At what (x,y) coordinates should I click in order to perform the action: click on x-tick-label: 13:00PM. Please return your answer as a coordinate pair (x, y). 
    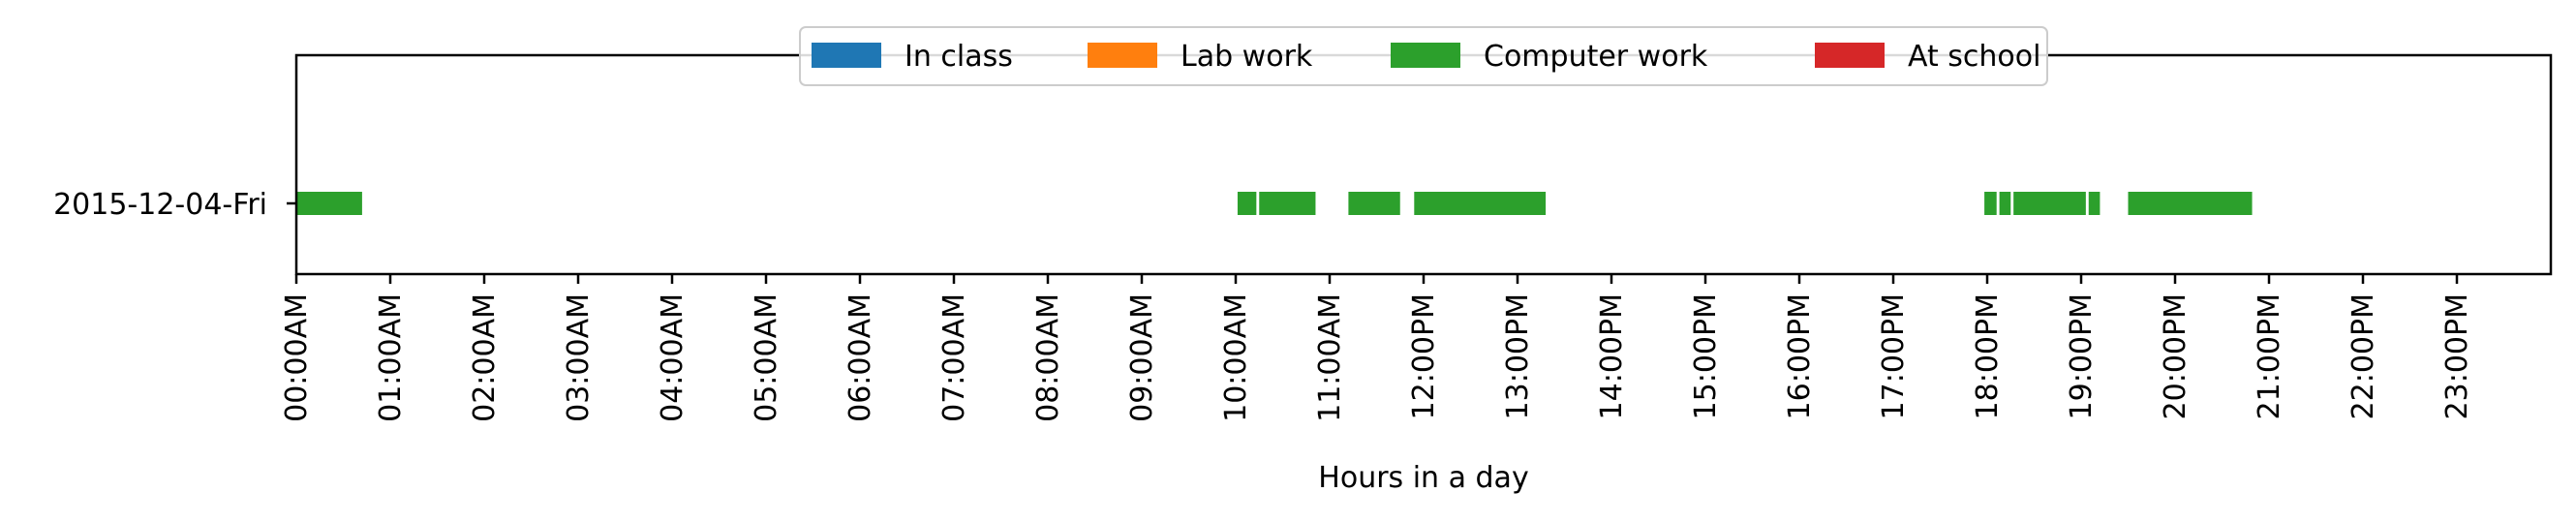
    Looking at the image, I should click on (1518, 356).